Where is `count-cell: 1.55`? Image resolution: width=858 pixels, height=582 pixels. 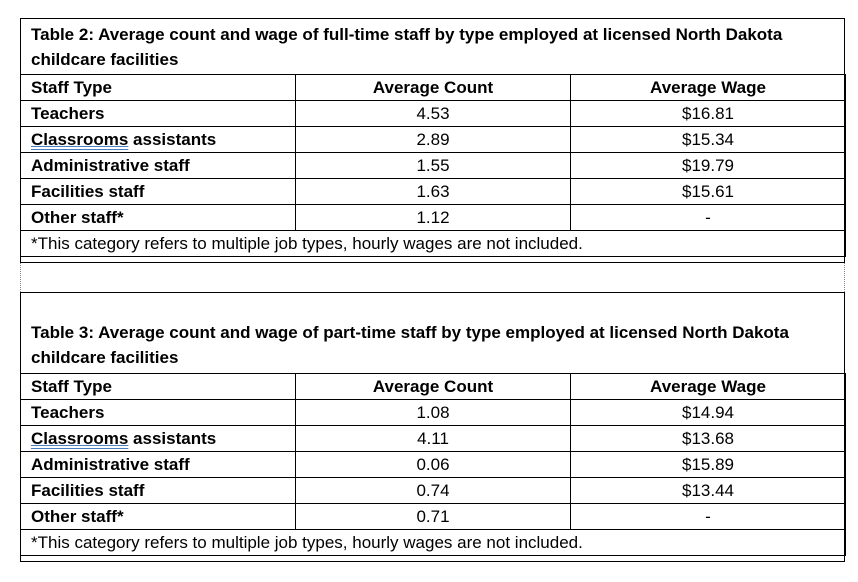
count-cell: 1.55 is located at coordinates (433, 165).